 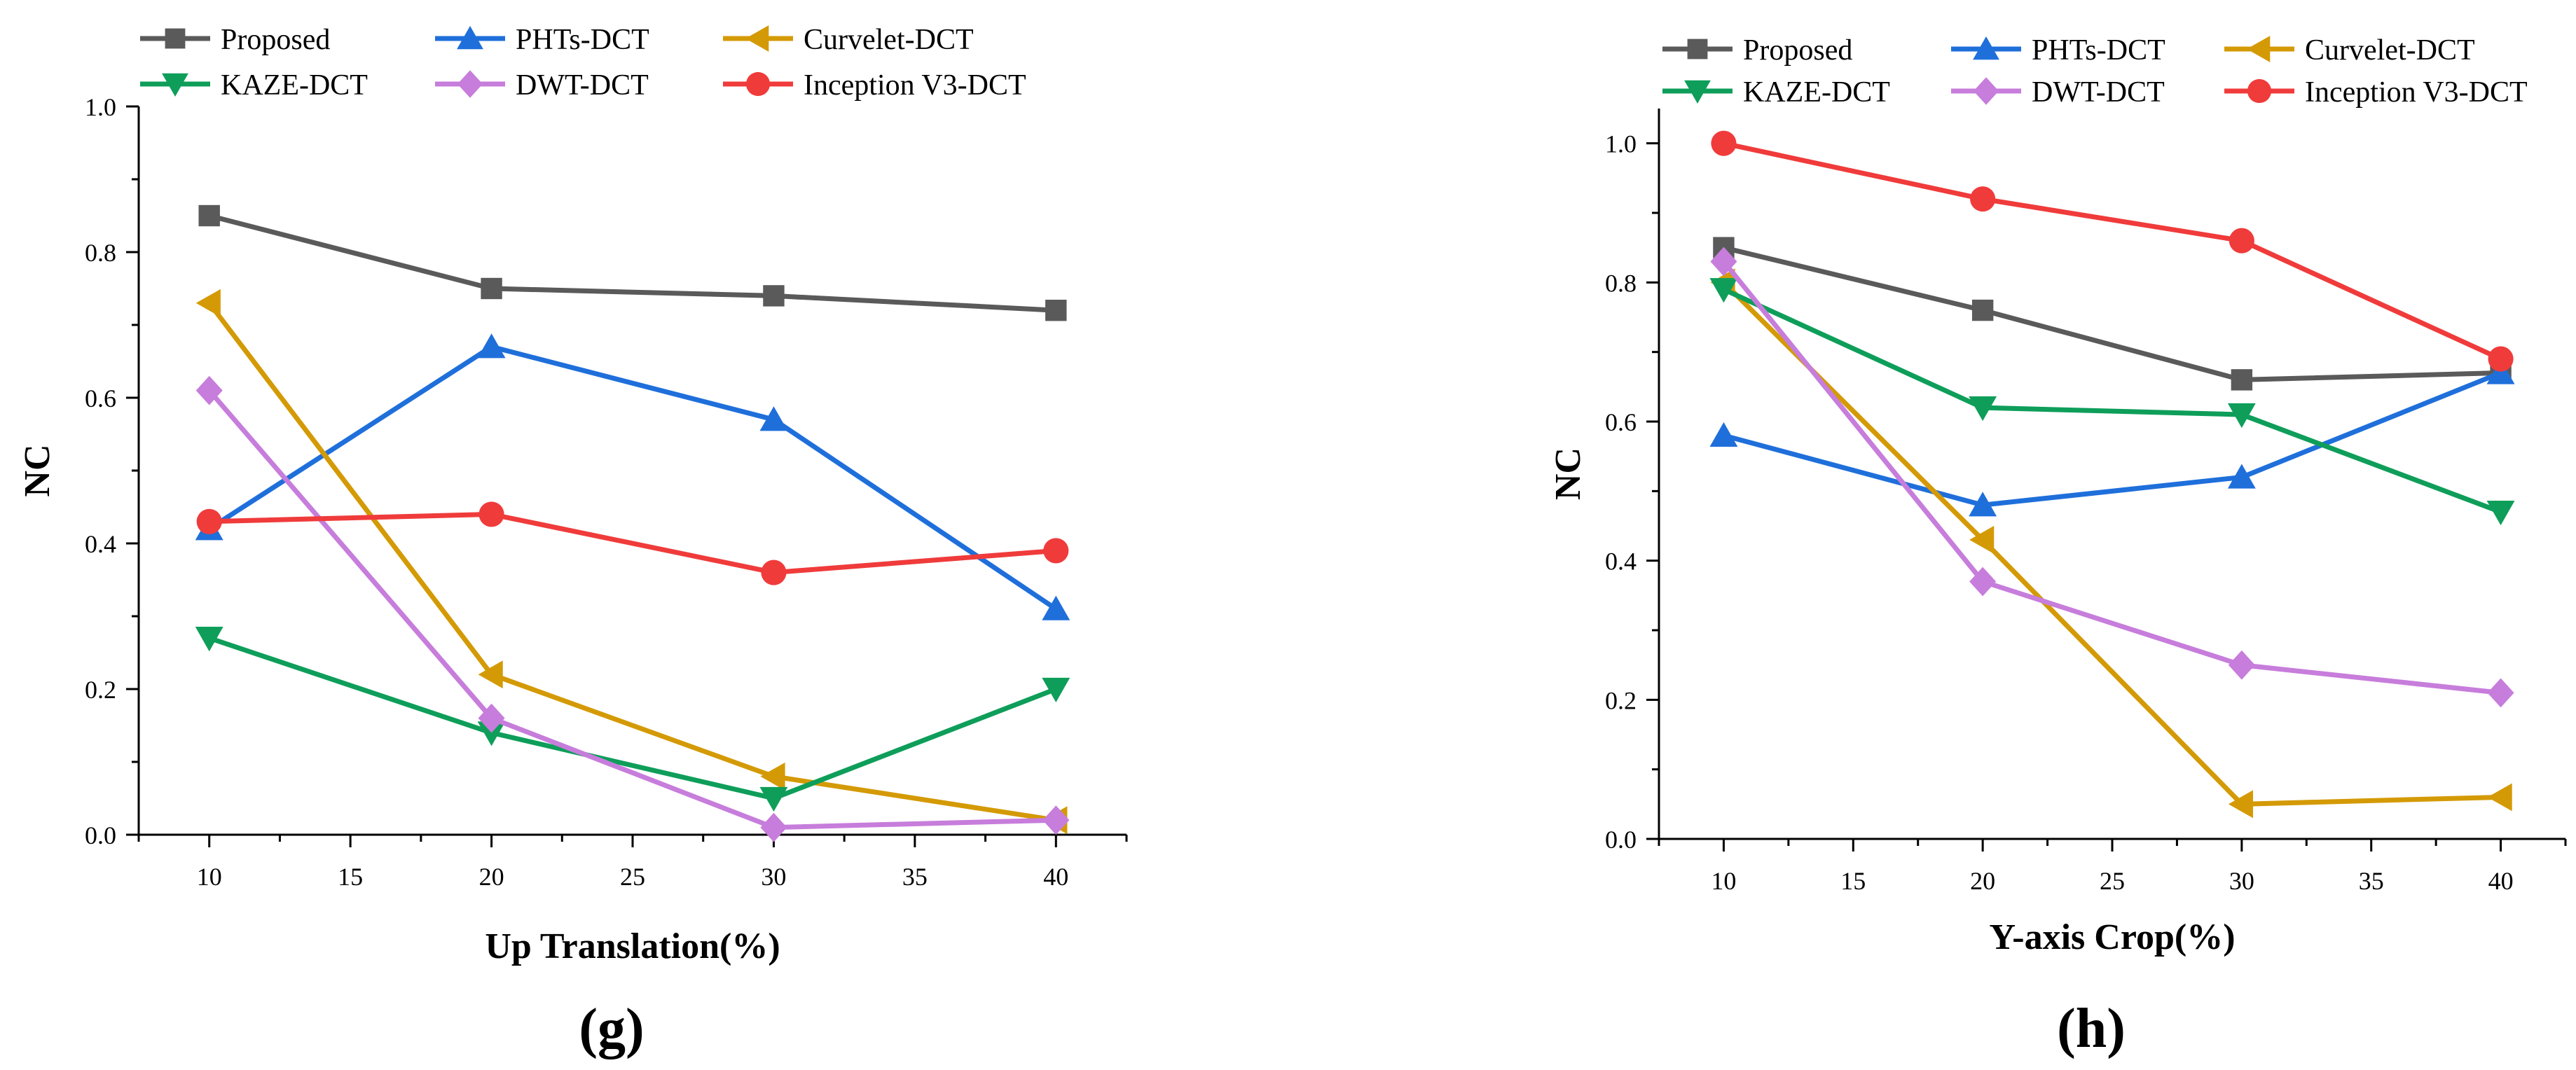 I want to click on panel-label: (g), so click(x=611, y=1028).